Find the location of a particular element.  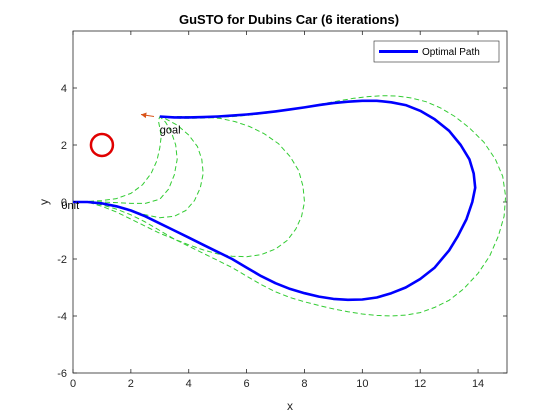

obstacle-circle is located at coordinates (102, 145).